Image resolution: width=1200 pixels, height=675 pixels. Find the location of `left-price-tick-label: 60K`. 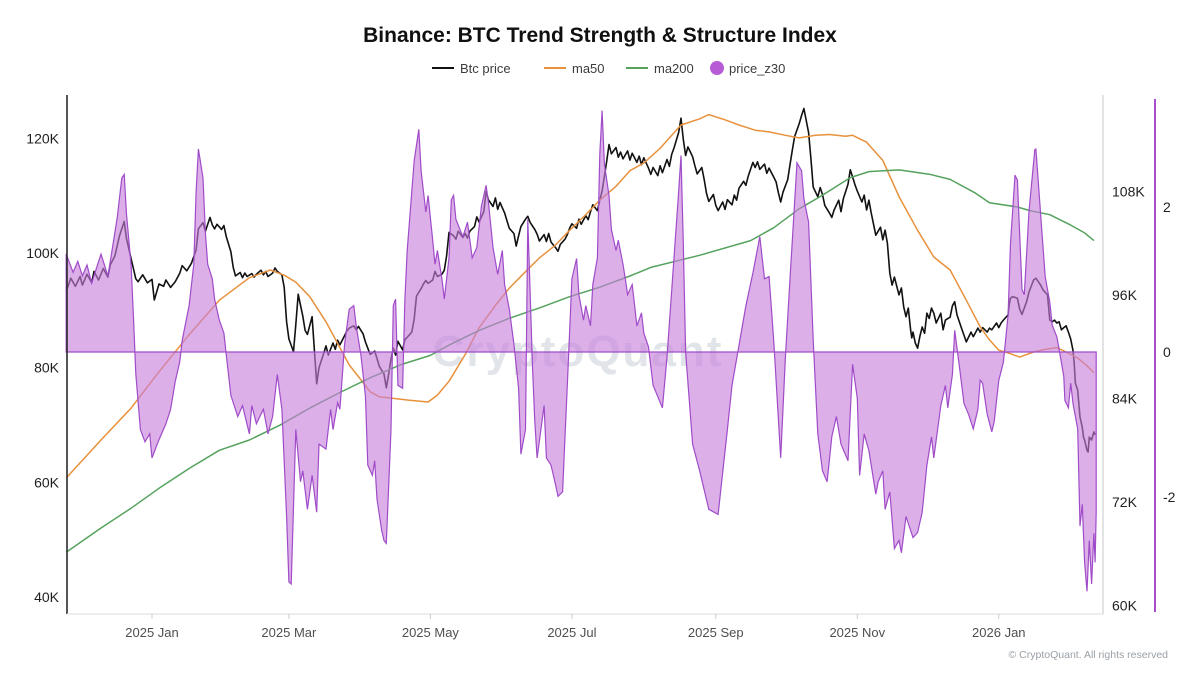

left-price-tick-label: 60K is located at coordinates (47, 482).